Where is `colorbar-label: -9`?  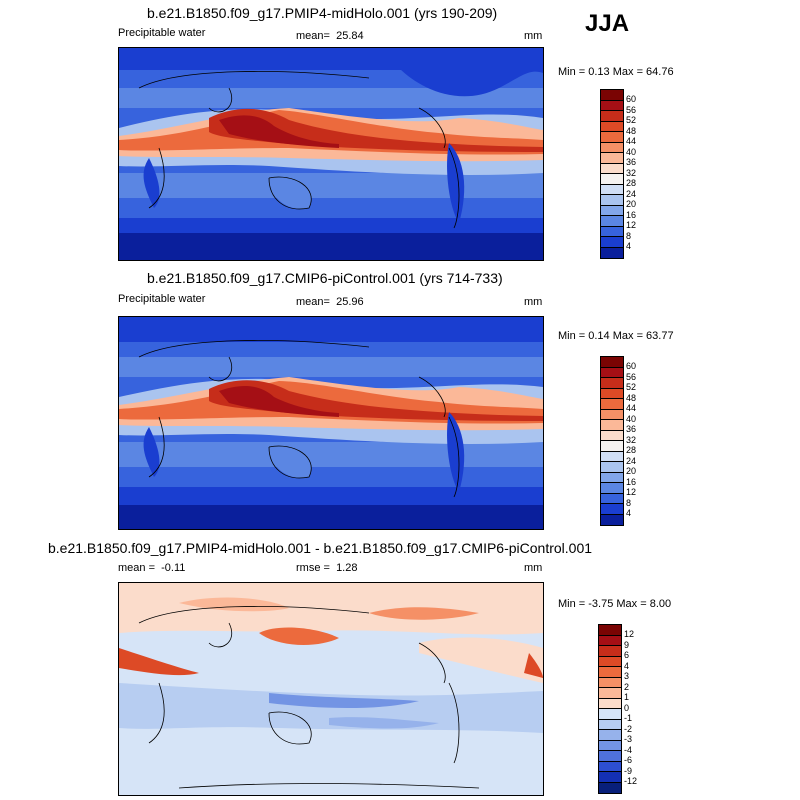
colorbar-label: -9 is located at coordinates (628, 770).